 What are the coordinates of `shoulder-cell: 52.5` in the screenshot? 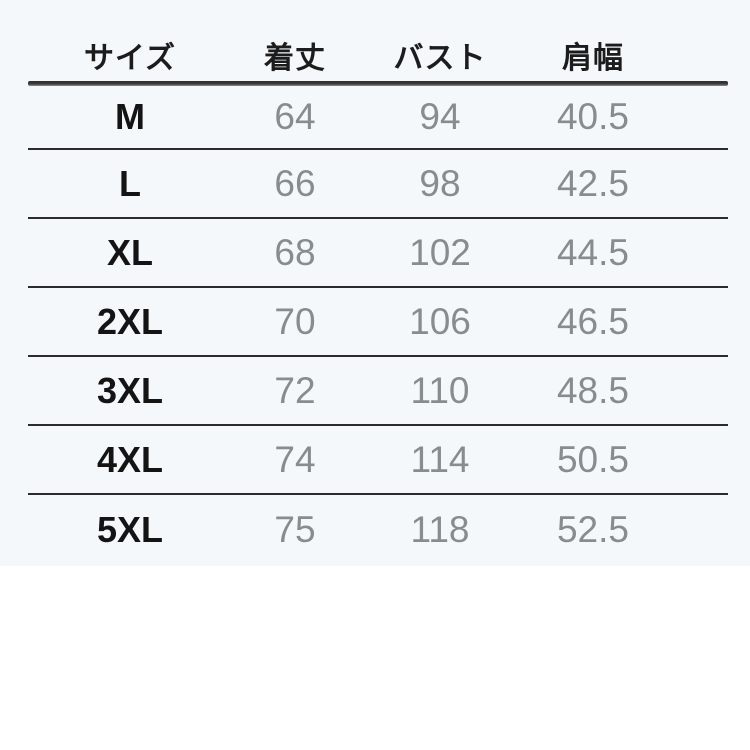 It's located at (592, 529).